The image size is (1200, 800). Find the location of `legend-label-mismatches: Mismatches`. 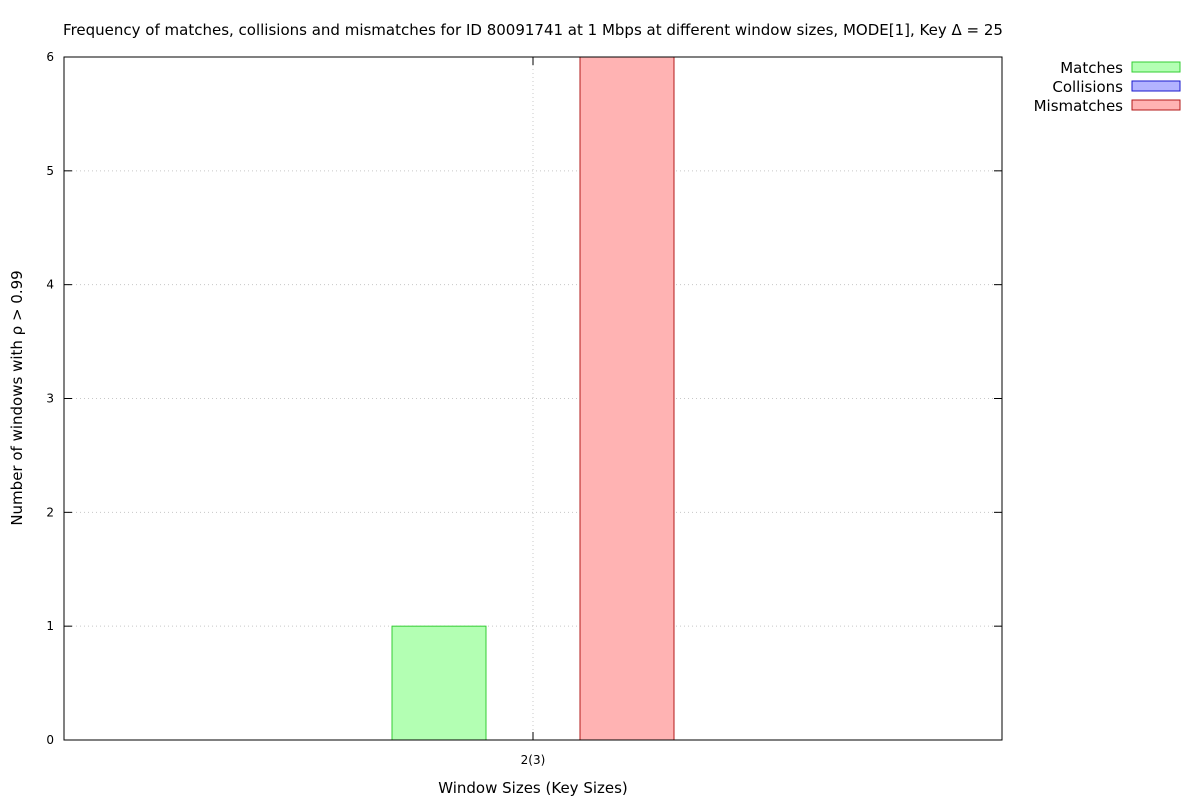

legend-label-mismatches: Mismatches is located at coordinates (1079, 106).